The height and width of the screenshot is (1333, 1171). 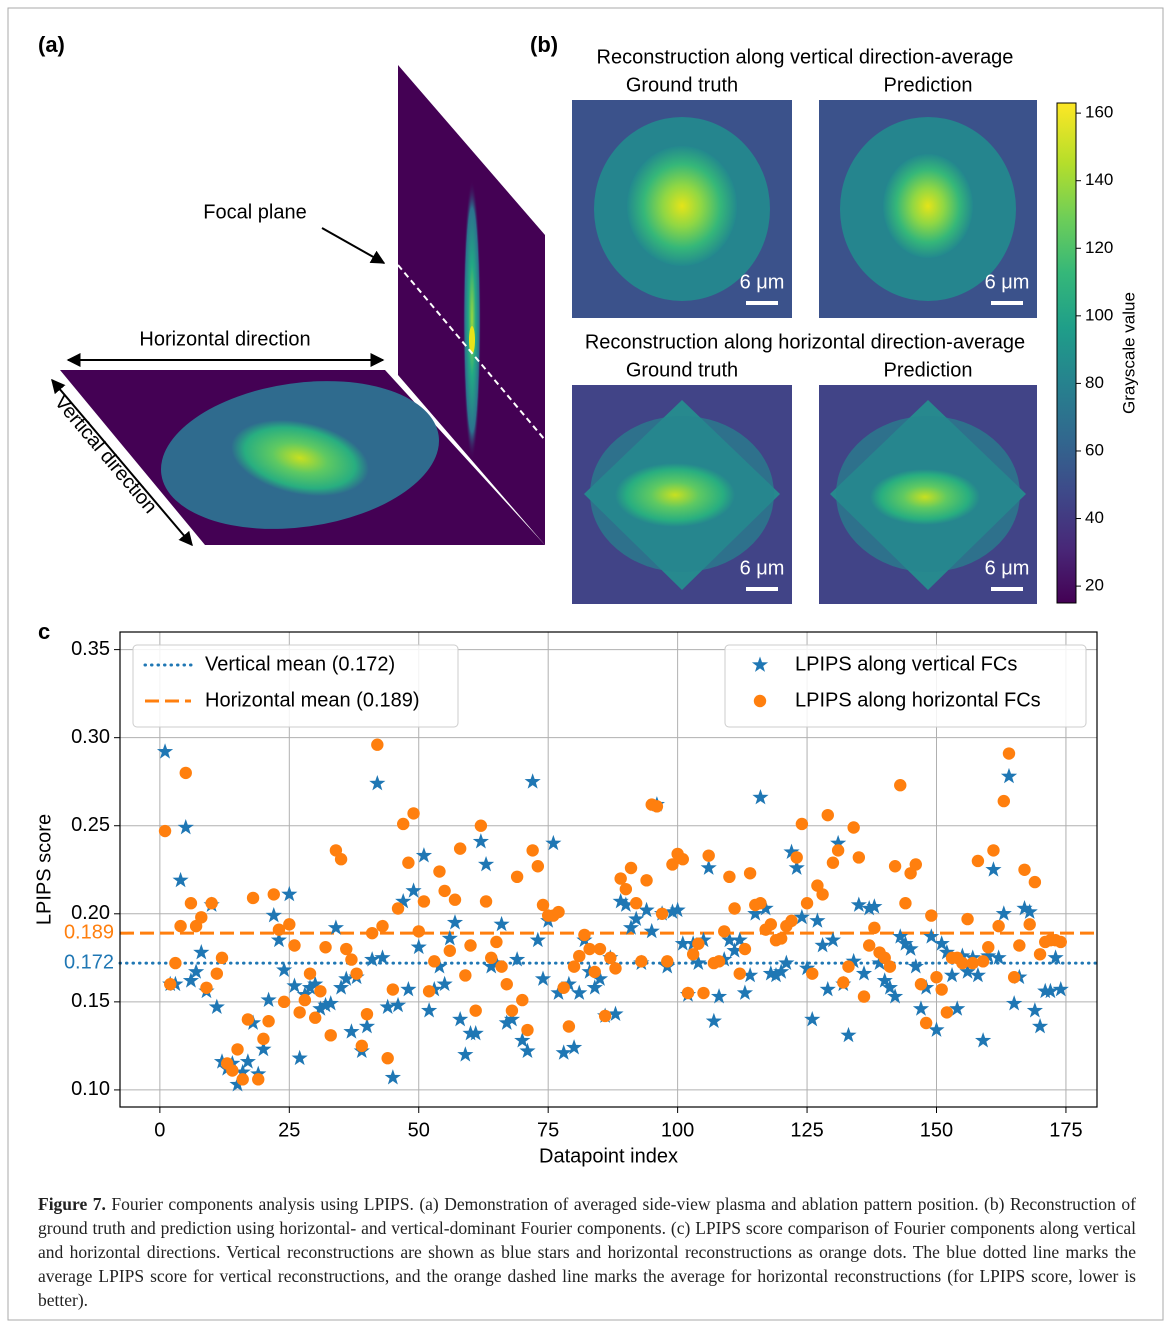 I want to click on scale-bar-label: 6 μm, so click(x=1007, y=282).